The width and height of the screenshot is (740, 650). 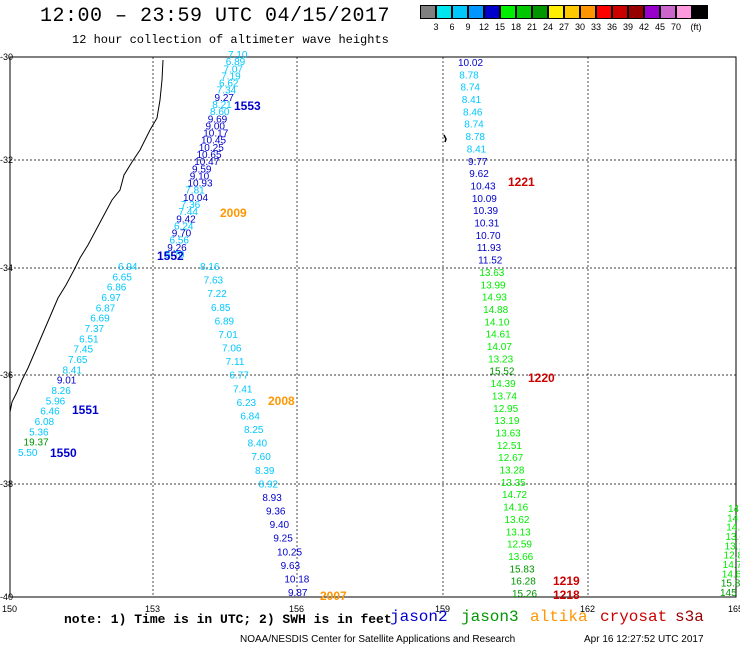 What do you see at coordinates (689, 617) in the screenshot?
I see `legend-s3a: s3a` at bounding box center [689, 617].